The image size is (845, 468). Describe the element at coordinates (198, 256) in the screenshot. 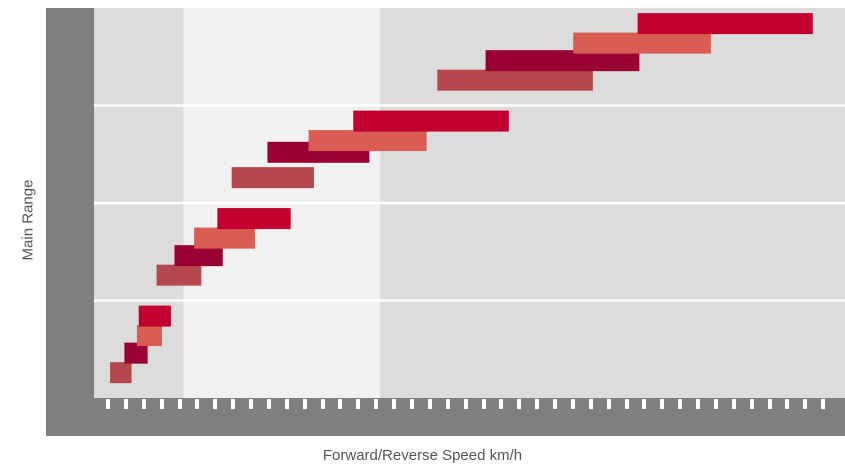

I see `range-bar-r2-b2` at that location.